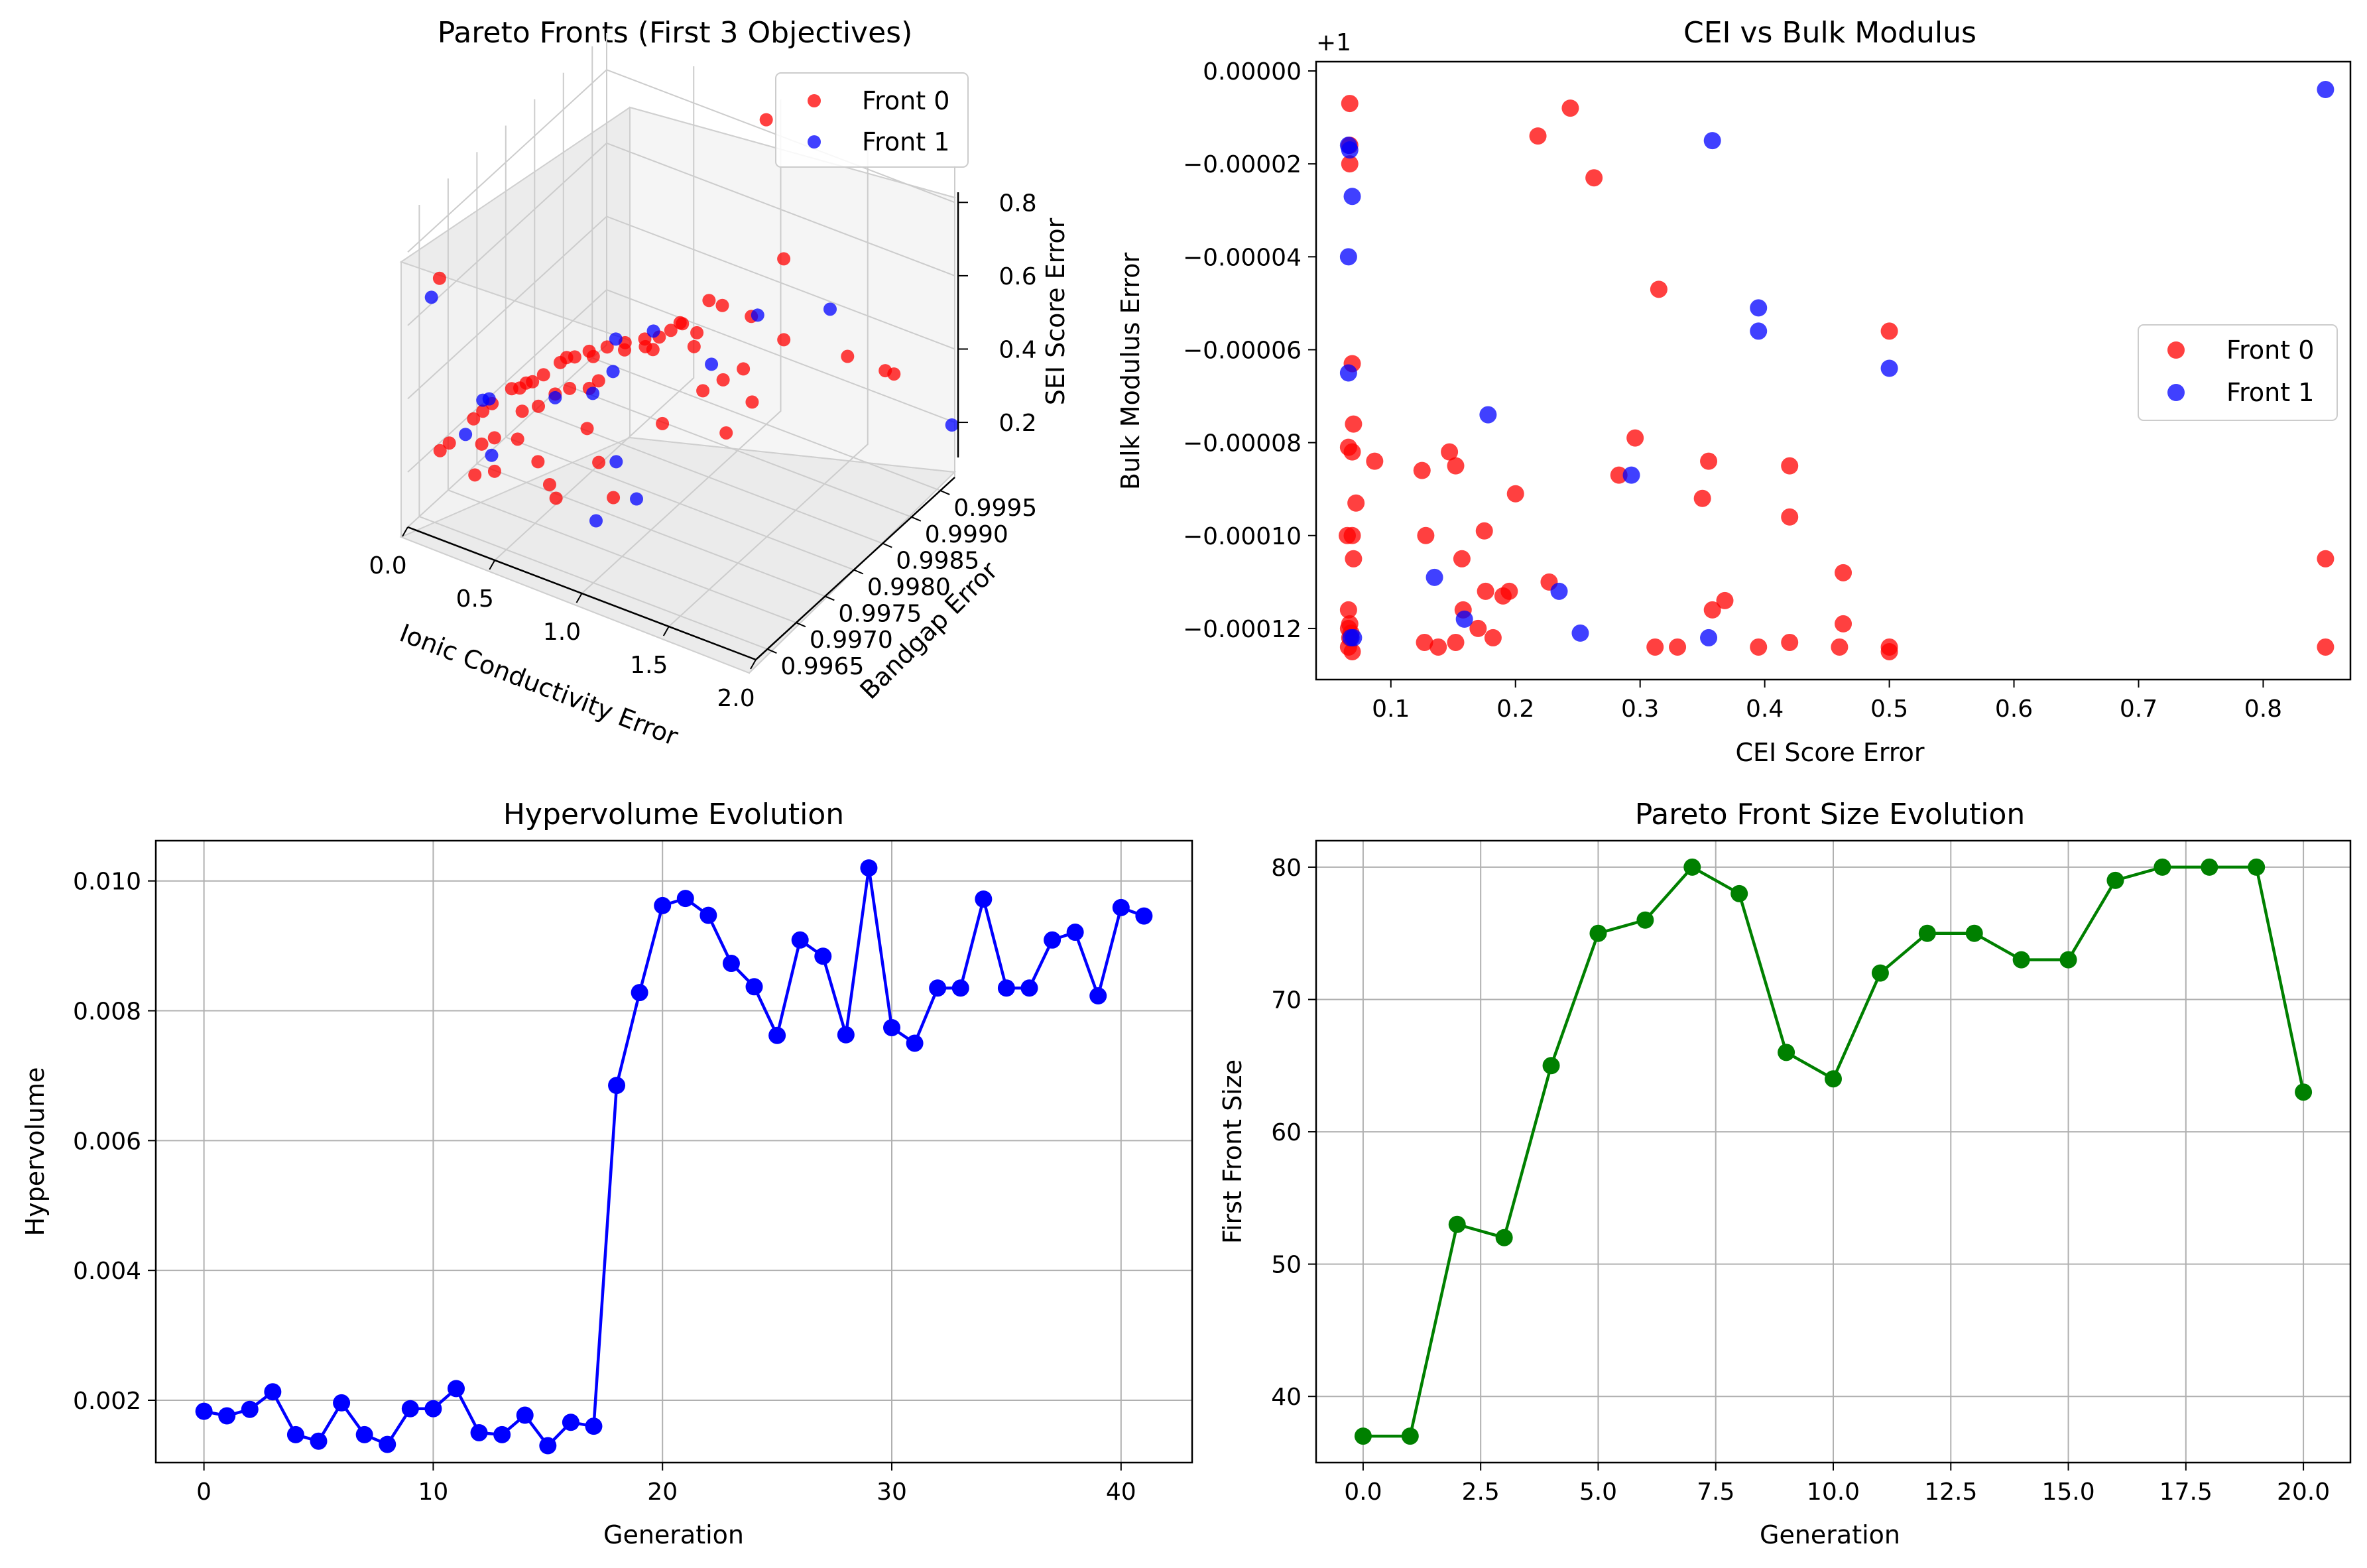 The image size is (2367, 1568). Describe the element at coordinates (35, 1151) in the screenshot. I see `hypervolume-y-label: Hypervolume` at that location.